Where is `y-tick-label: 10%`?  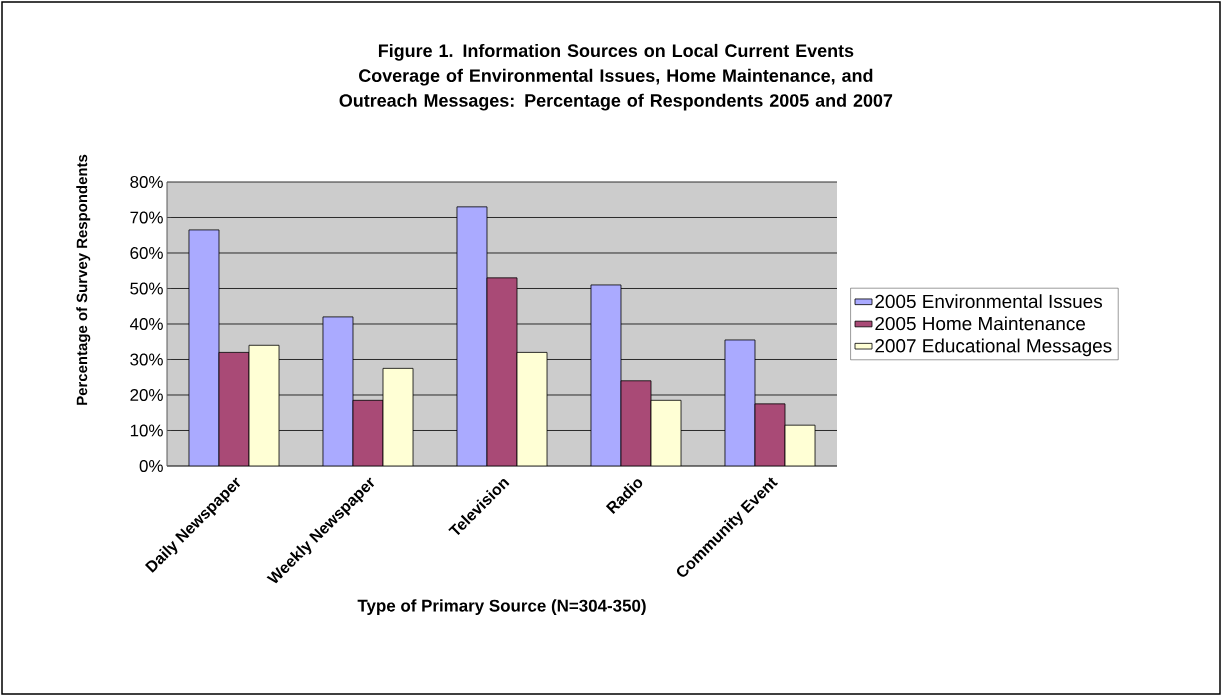 y-tick-label: 10% is located at coordinates (146, 430).